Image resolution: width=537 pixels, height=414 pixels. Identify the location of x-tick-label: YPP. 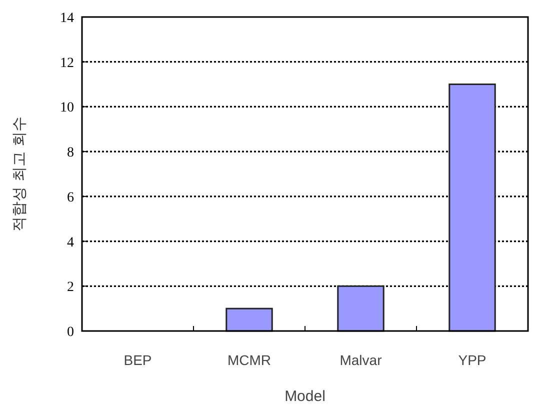
(472, 360).